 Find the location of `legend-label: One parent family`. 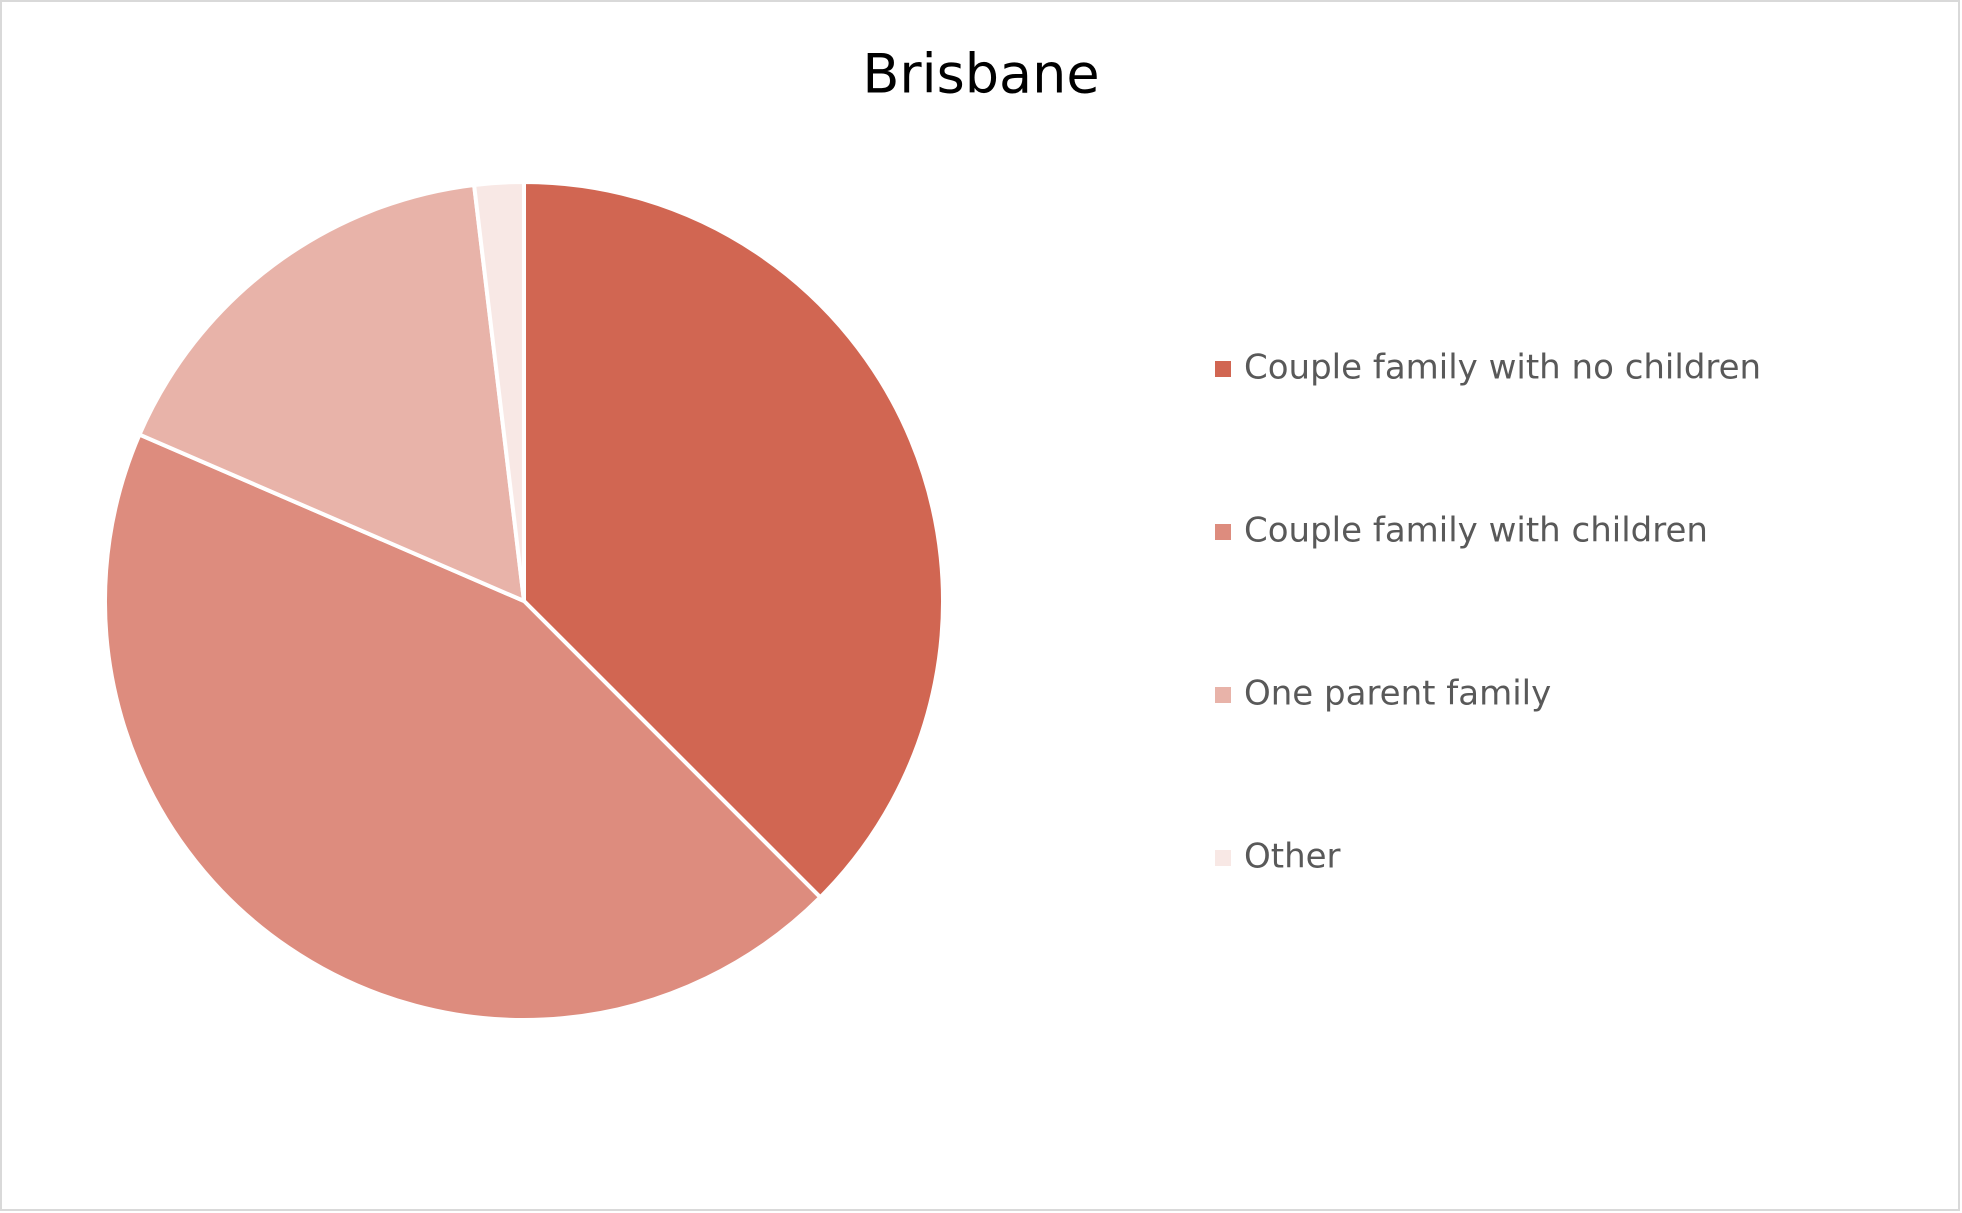

legend-label: One parent family is located at coordinates (1397, 694).